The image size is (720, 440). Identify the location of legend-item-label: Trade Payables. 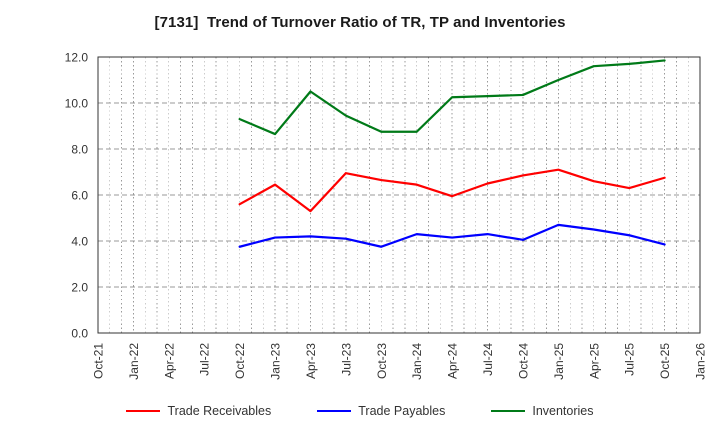
(402, 411).